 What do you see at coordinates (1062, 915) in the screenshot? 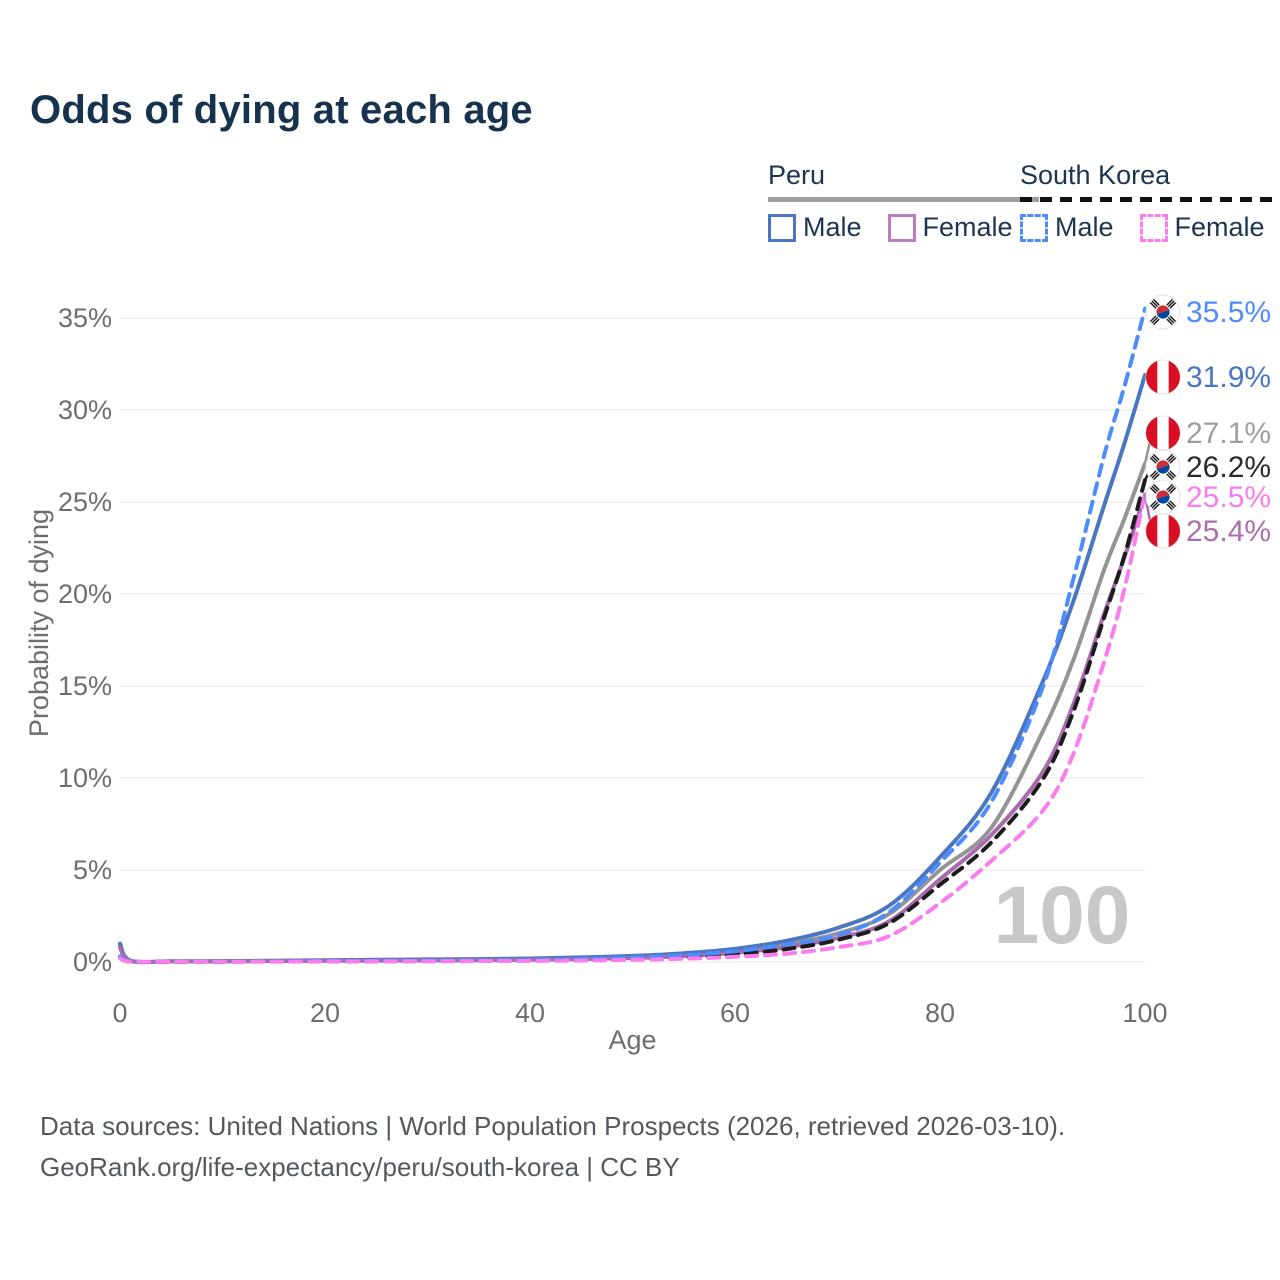
I see `age-cursor-watermark: 100` at bounding box center [1062, 915].